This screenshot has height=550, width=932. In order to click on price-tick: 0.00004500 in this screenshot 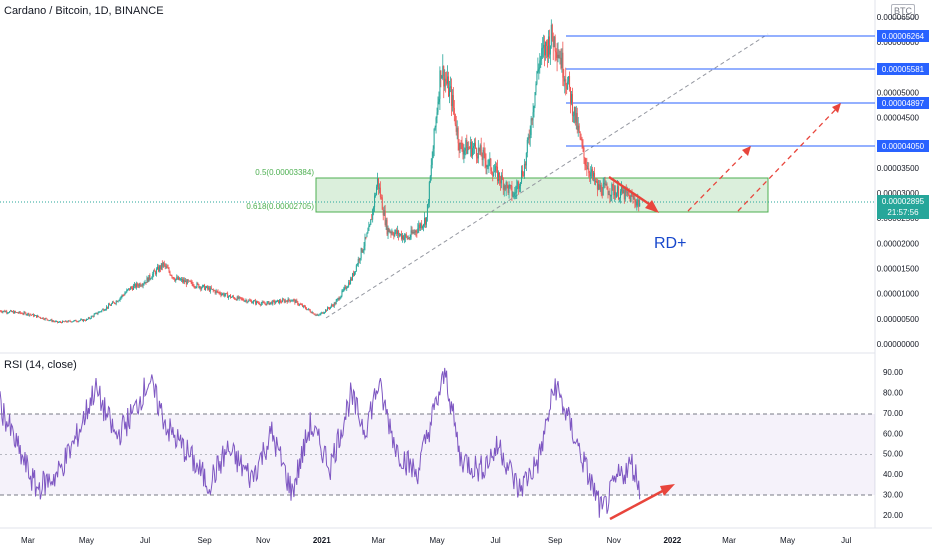, I will do `click(898, 118)`.